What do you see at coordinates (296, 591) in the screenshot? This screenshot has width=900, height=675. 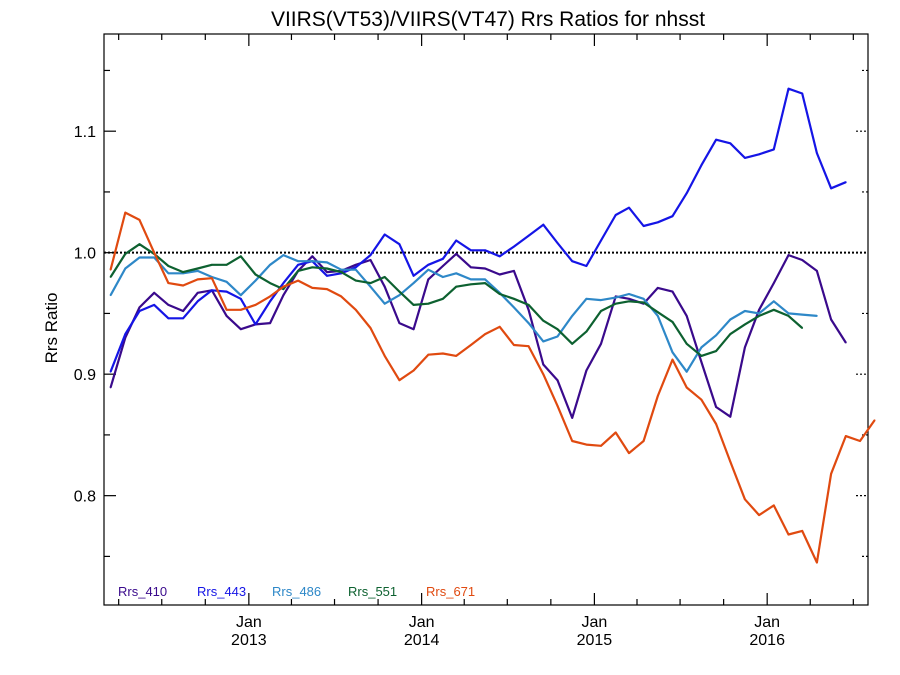 I see `legend-entry-rrs-486: Rrs_486` at bounding box center [296, 591].